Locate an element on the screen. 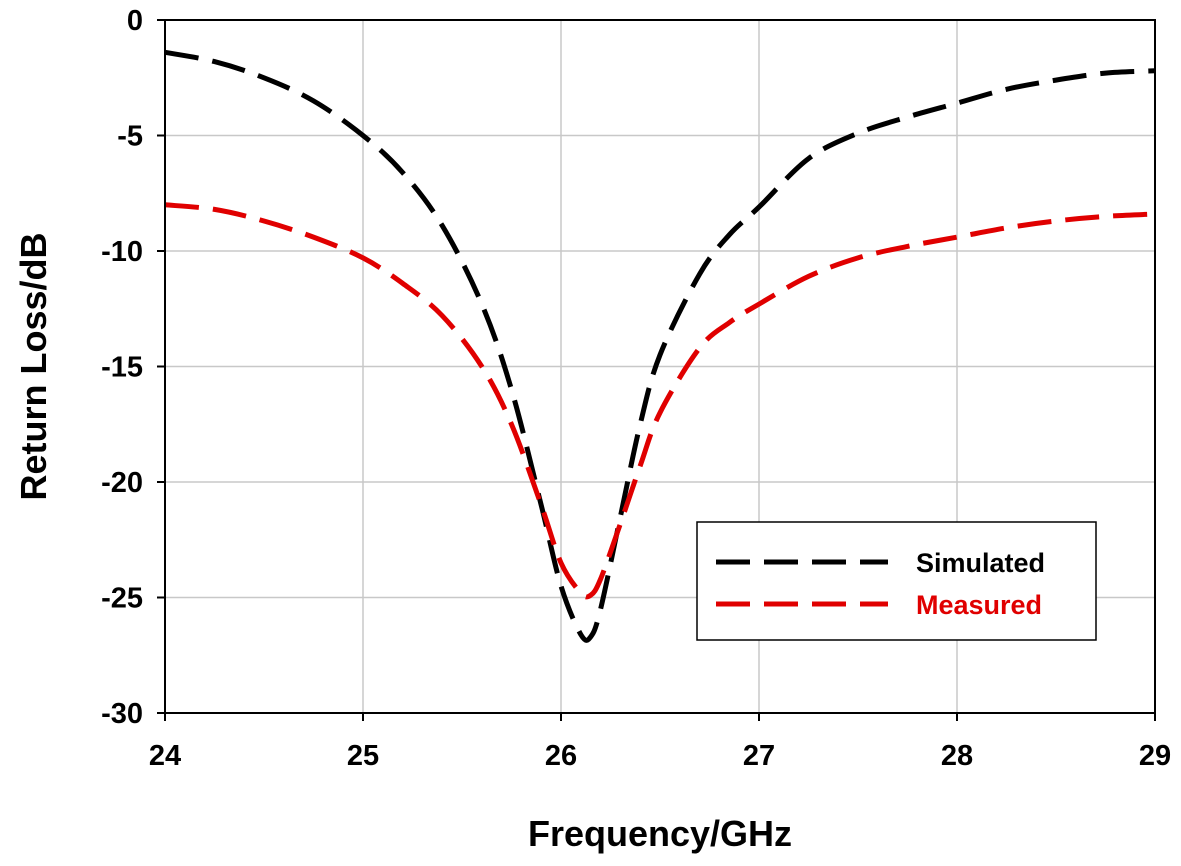  x-tick-label: 26 is located at coordinates (561, 756).